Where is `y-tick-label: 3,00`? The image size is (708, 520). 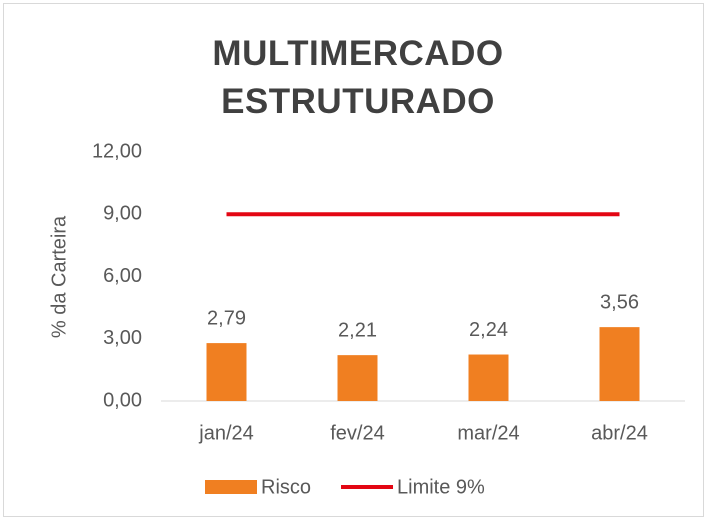
y-tick-label: 3,00 is located at coordinates (122, 338).